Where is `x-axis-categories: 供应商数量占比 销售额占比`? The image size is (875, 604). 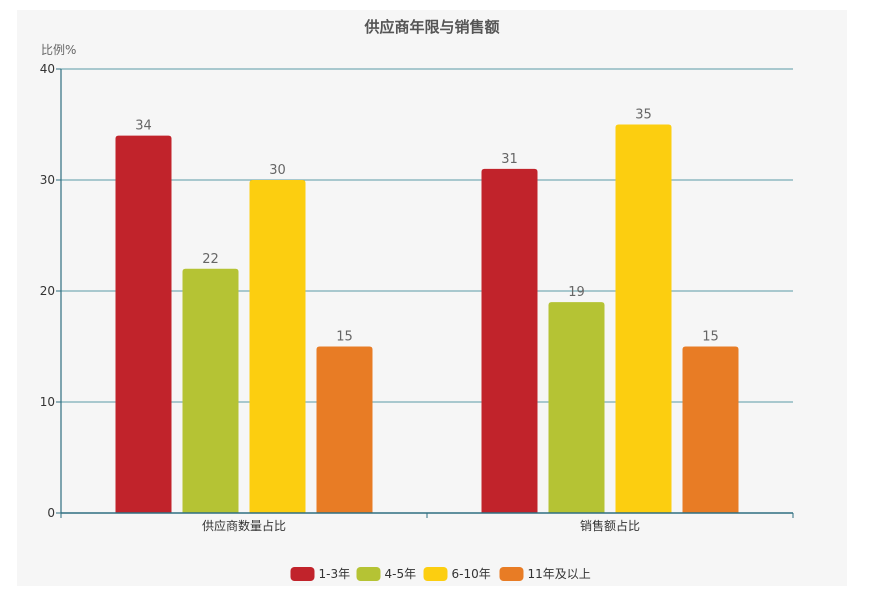 x-axis-categories: 供应商数量占比 销售额占比 is located at coordinates (421, 525).